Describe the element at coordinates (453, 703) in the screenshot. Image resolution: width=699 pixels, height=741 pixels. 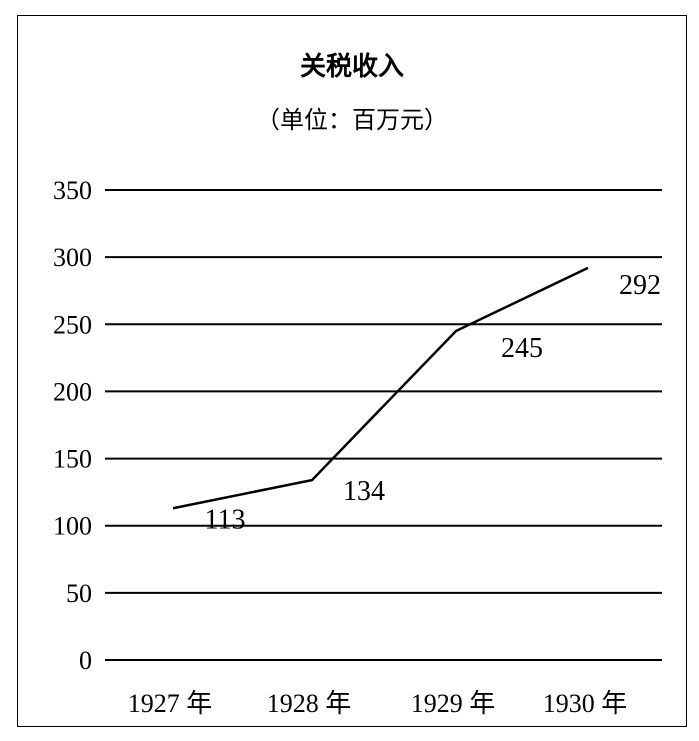
I see `x-tick-label: 1929 年` at that location.